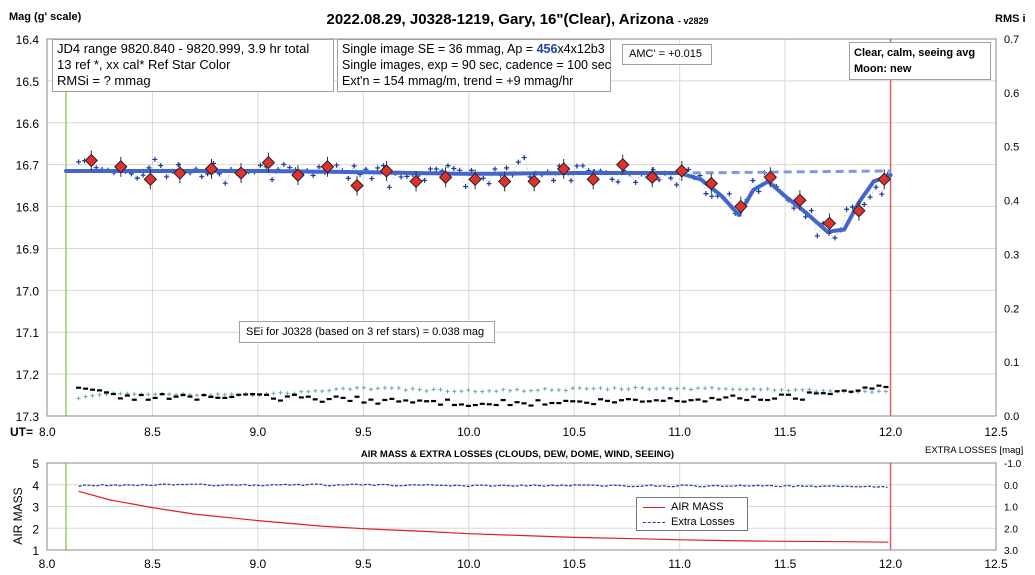 The image size is (1035, 575). What do you see at coordinates (104, 80) in the screenshot?
I see `rmsi-text: RMSi = ? mmag` at bounding box center [104, 80].